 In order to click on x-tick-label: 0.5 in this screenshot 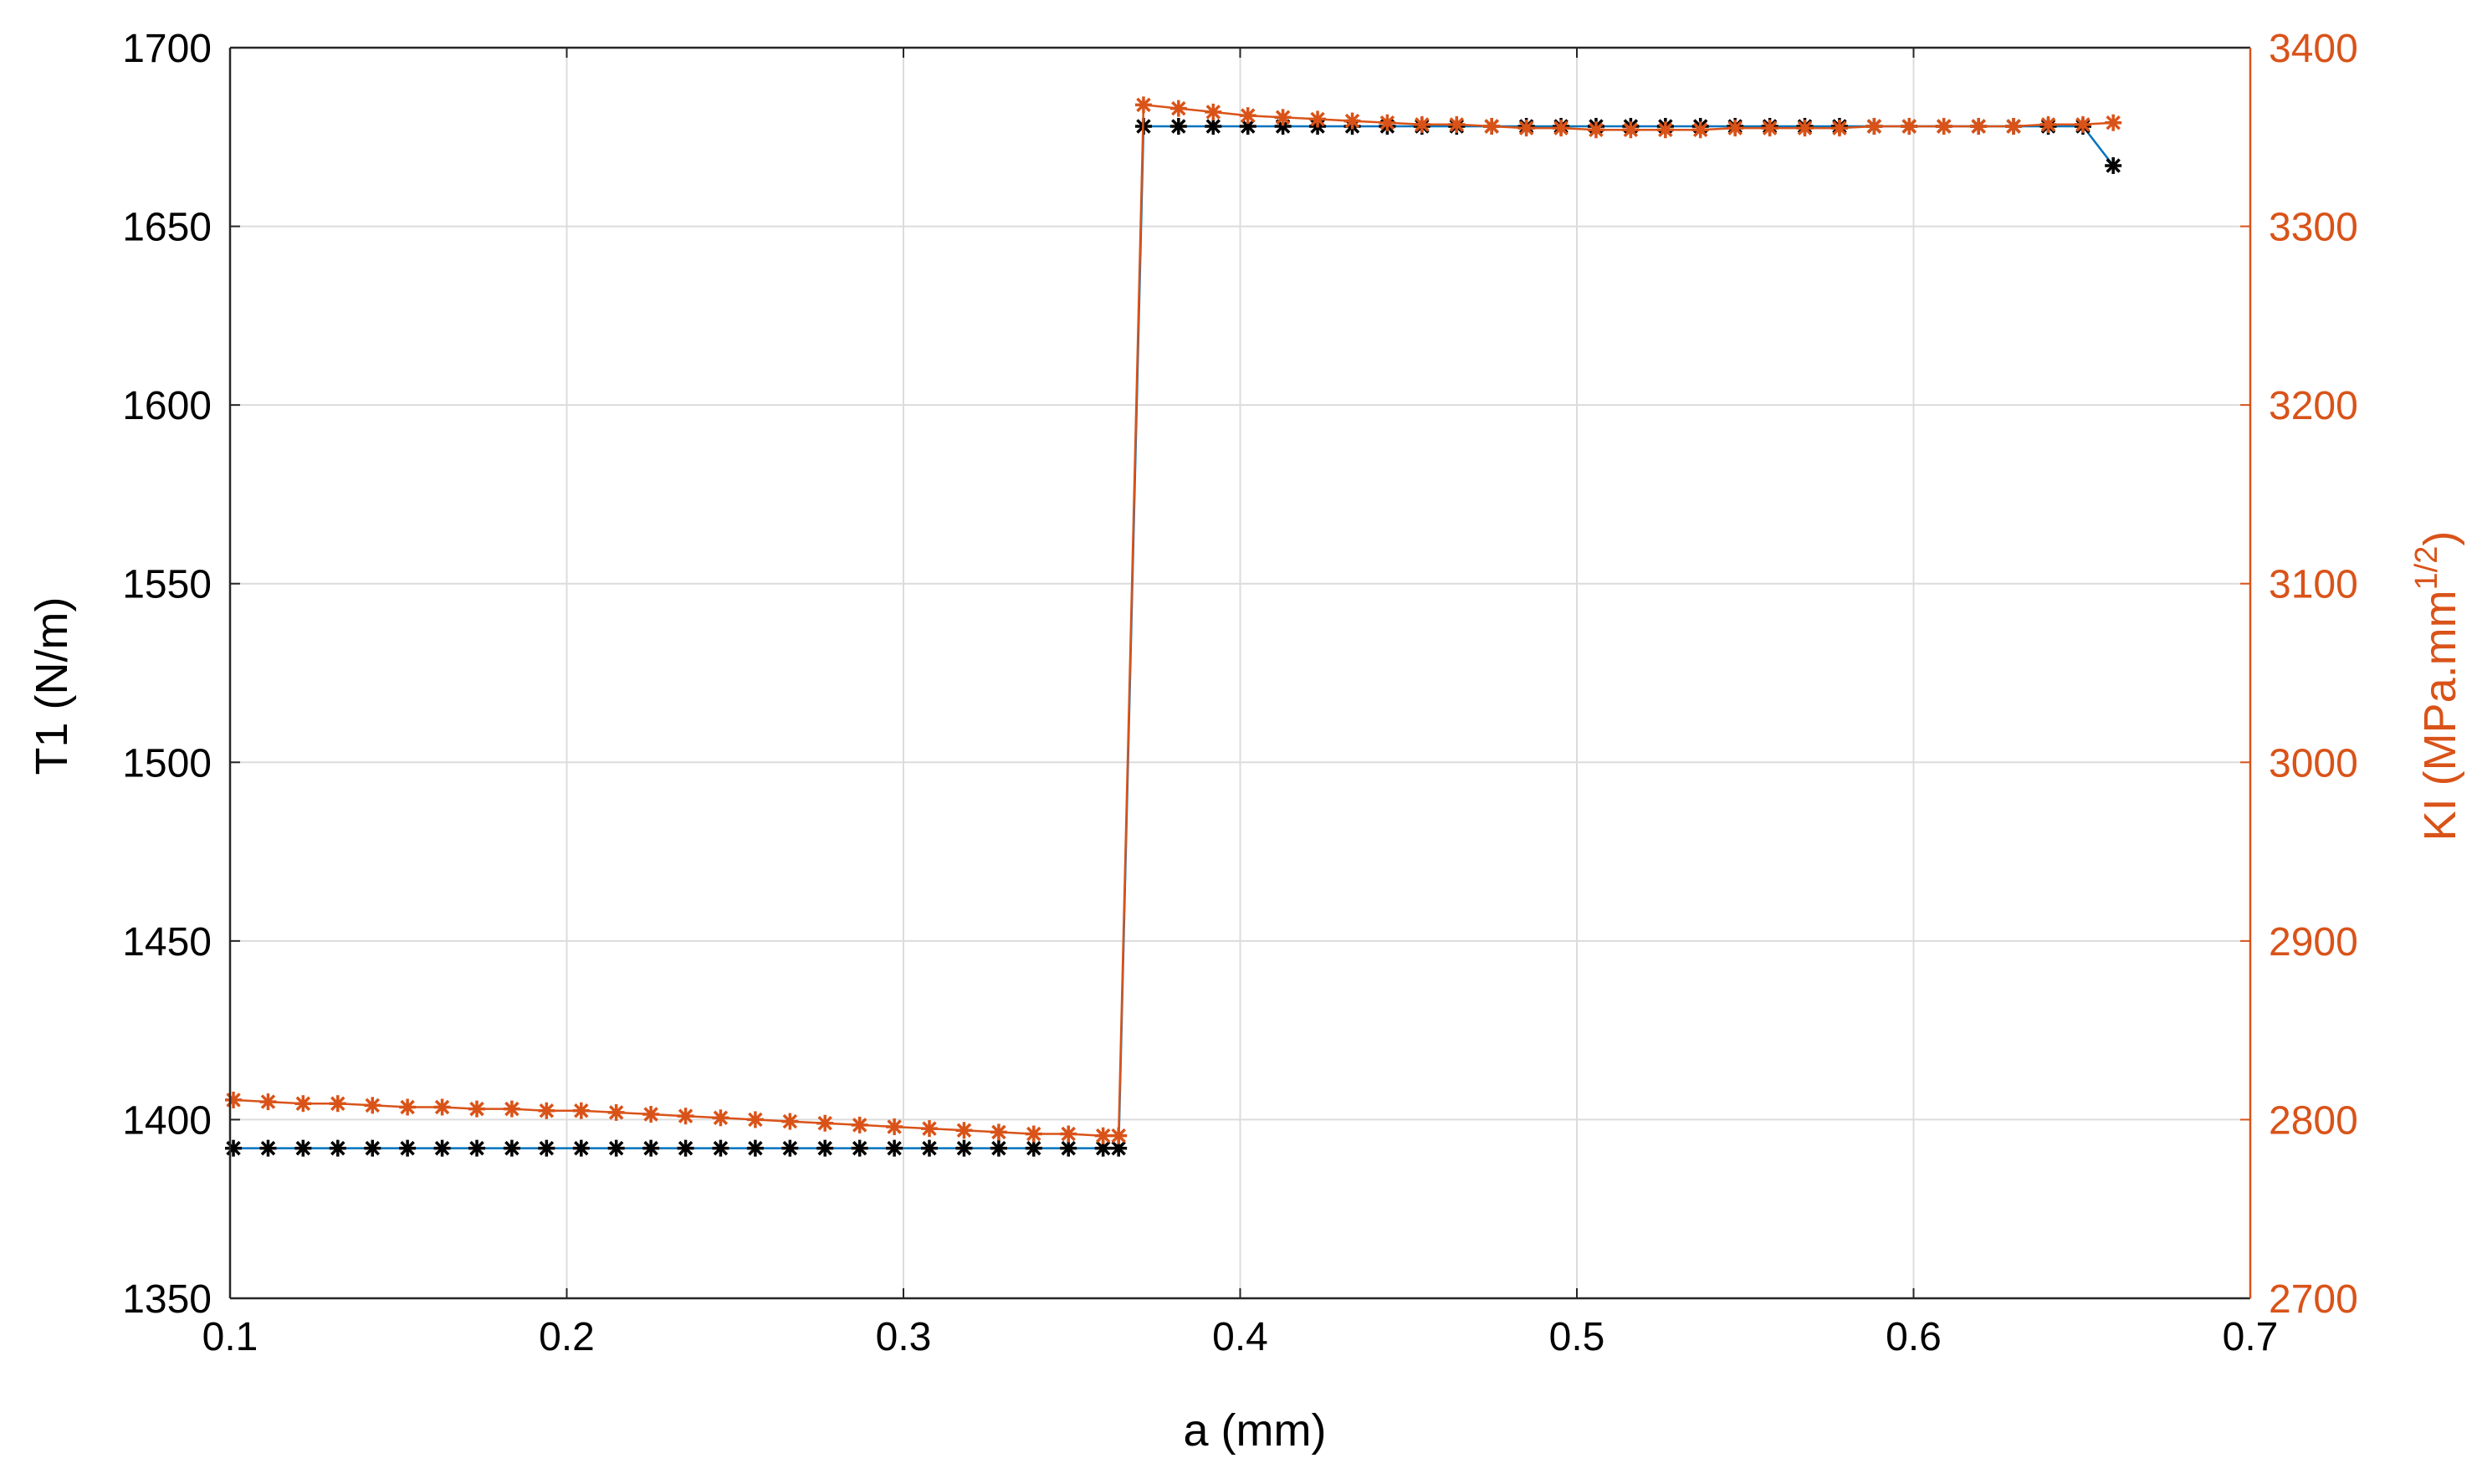, I will do `click(1577, 1337)`.